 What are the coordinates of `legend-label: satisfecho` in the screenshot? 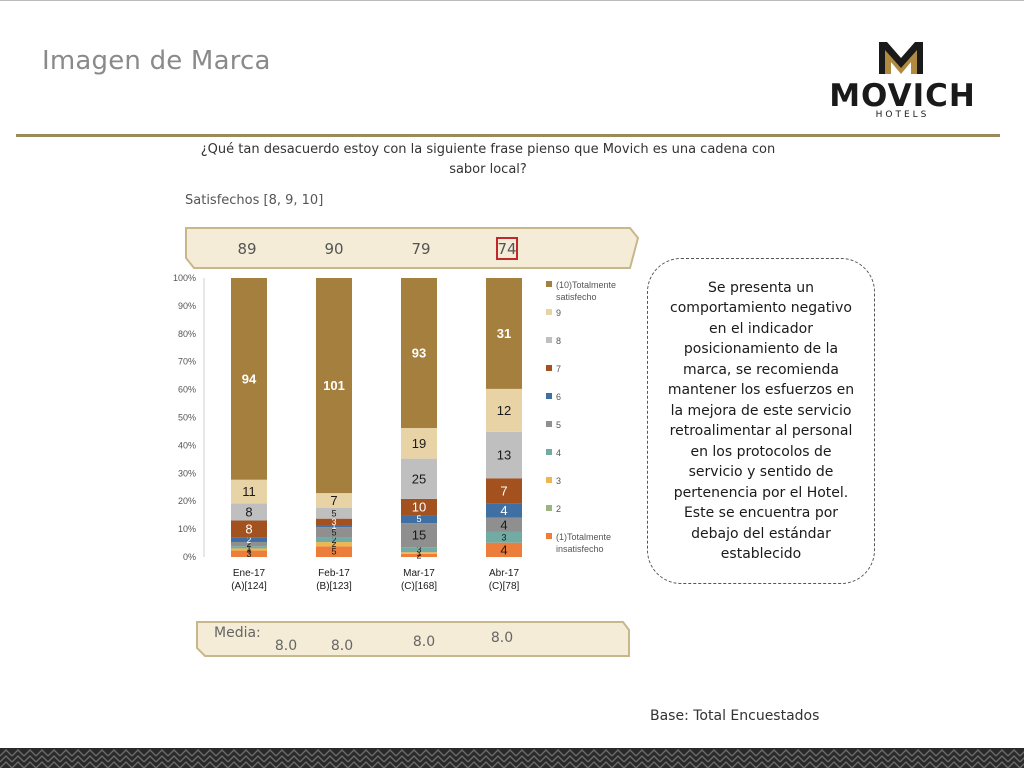 It's located at (576, 297).